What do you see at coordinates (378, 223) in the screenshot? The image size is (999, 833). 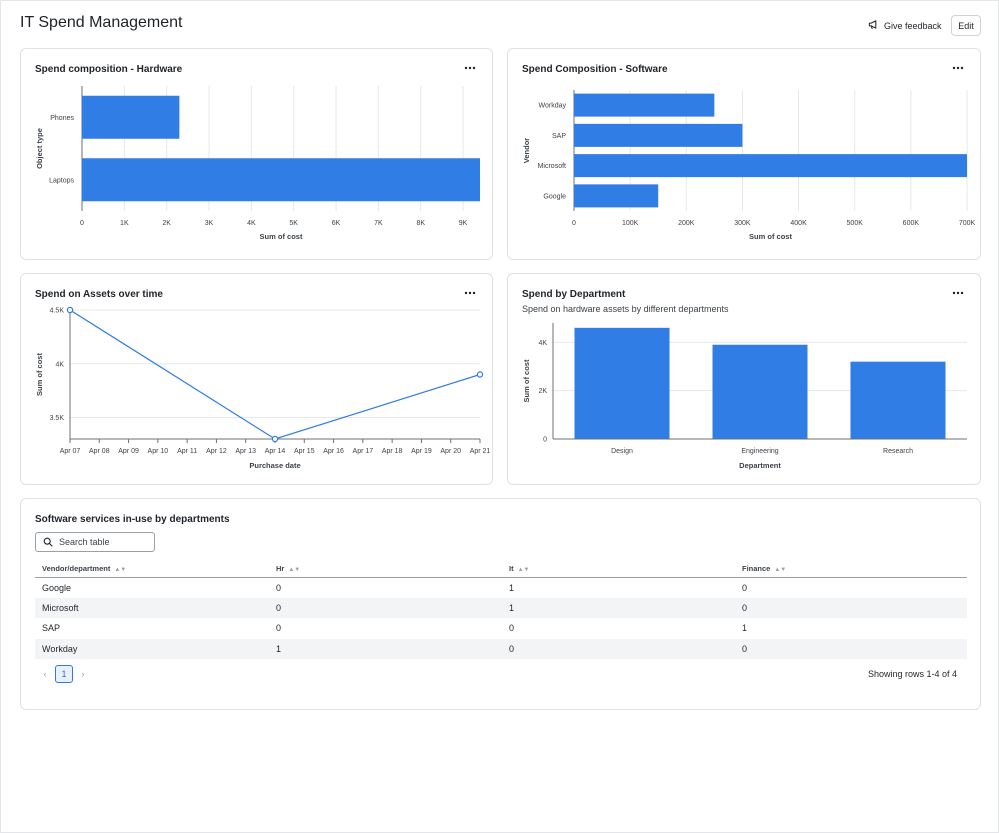 I see `x-tick-label: 7K` at bounding box center [378, 223].